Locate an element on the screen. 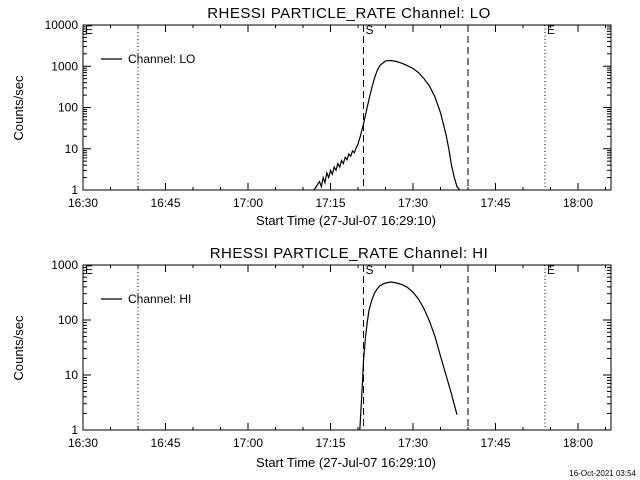 This screenshot has height=480, width=640. y-tick-label-4: 10000 is located at coordinates (62, 25).